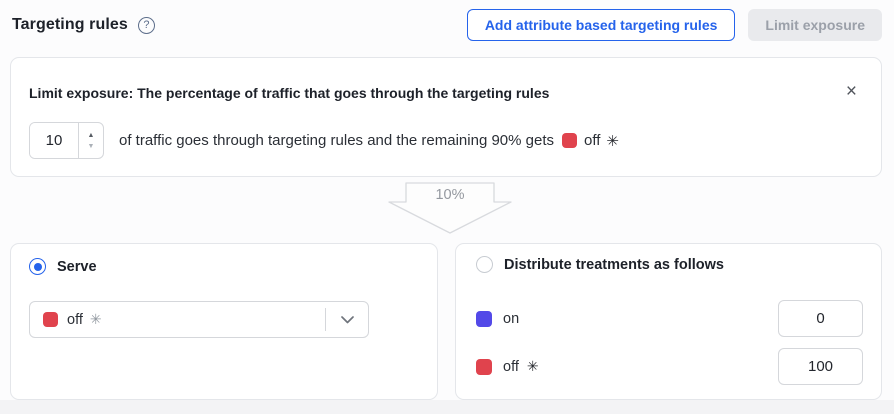 The width and height of the screenshot is (894, 414). I want to click on traffic-percentage-input, so click(54, 140).